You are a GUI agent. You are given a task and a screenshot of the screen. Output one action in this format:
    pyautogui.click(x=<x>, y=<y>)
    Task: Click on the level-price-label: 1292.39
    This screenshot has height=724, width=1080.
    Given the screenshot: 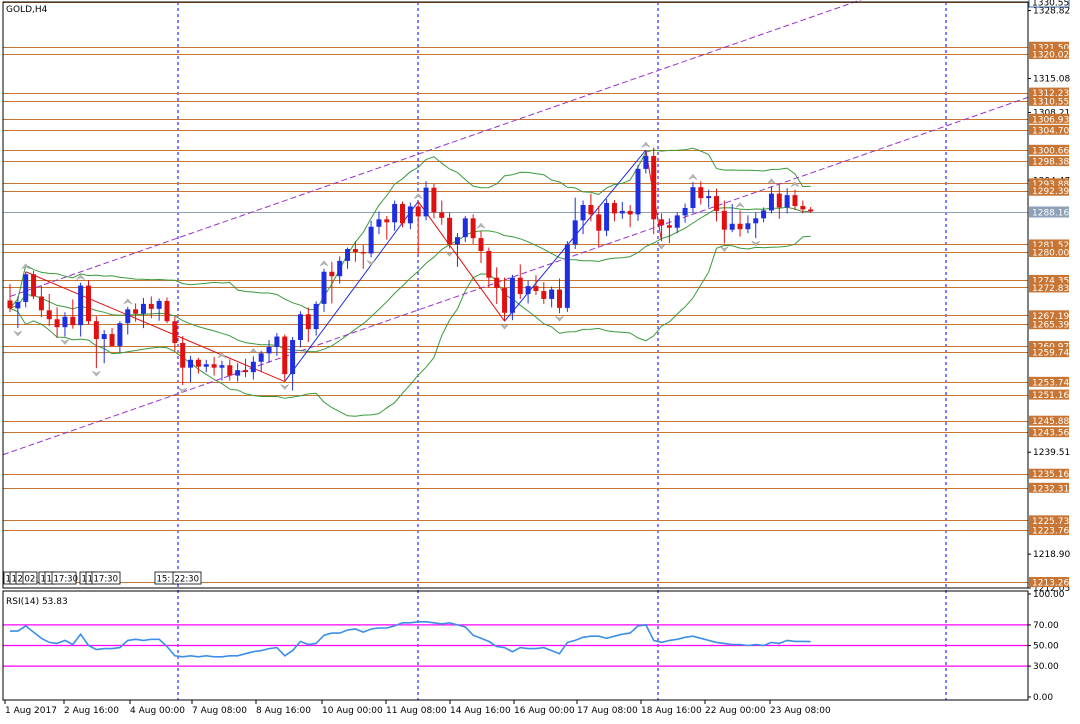 What is the action you would take?
    pyautogui.click(x=1049, y=191)
    